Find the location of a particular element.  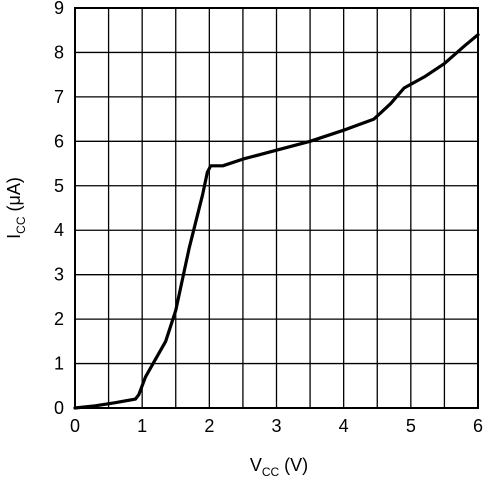

x-tick-label-4: 4 is located at coordinates (344, 426).